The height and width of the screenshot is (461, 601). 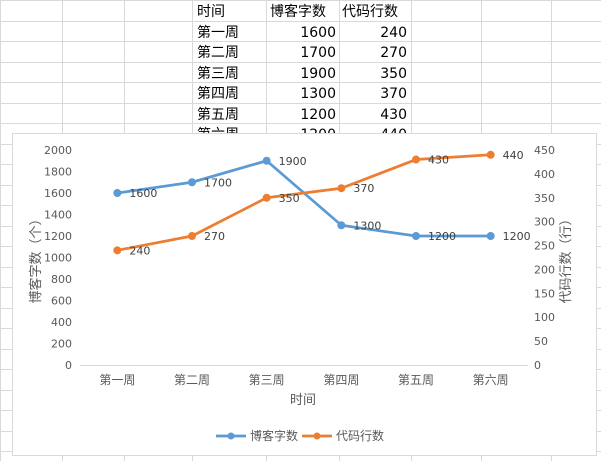 What do you see at coordinates (318, 94) in the screenshot?
I see `cell-blog-words: 1300` at bounding box center [318, 94].